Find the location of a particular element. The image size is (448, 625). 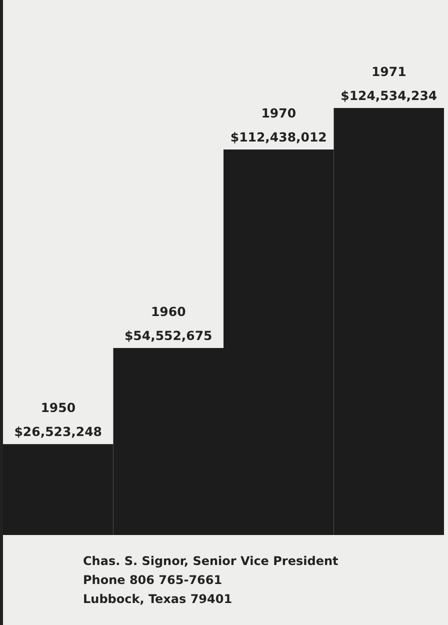

text: Lubbock, Texas 79401 is located at coordinates (158, 599).